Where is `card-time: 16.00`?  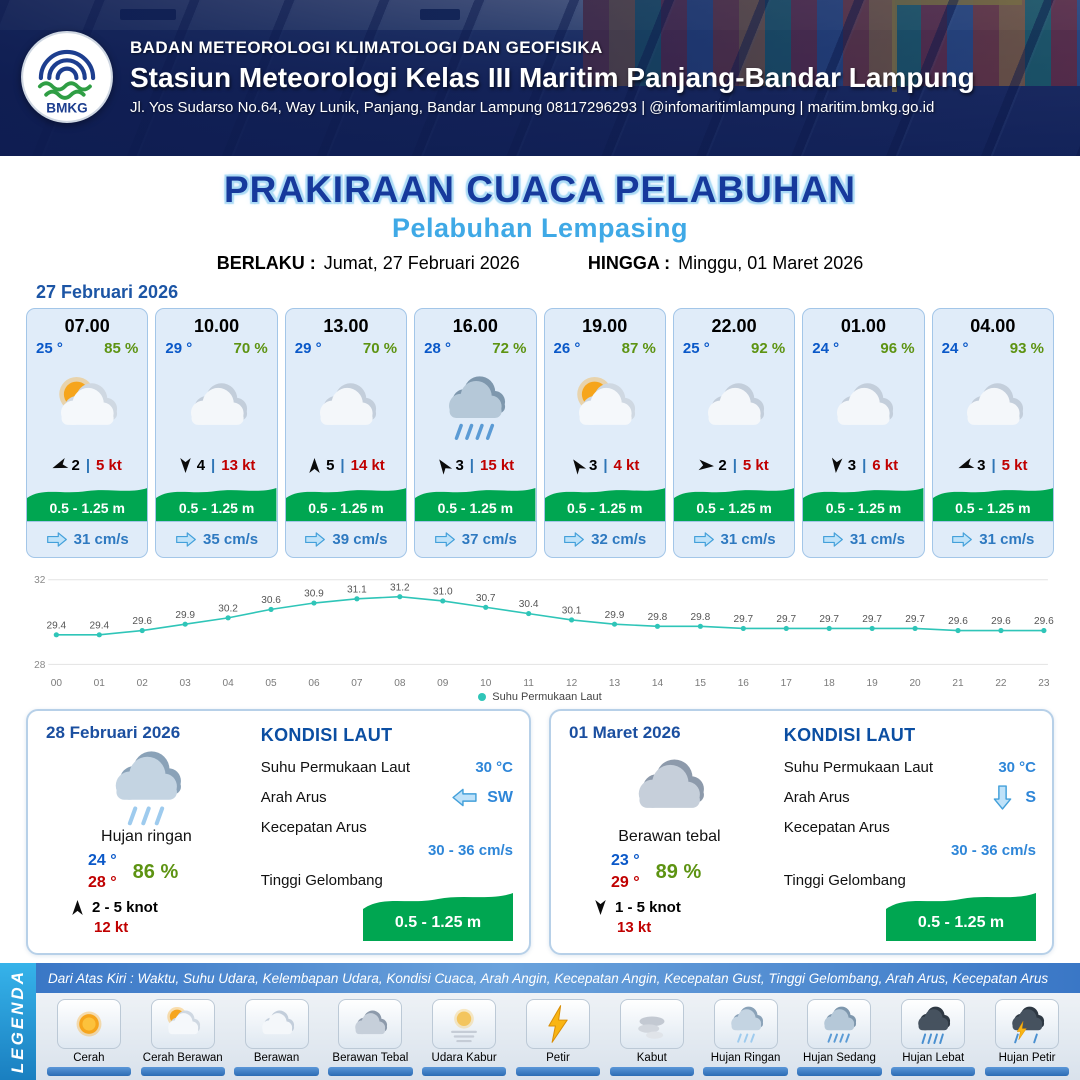 card-time: 16.00 is located at coordinates (475, 326).